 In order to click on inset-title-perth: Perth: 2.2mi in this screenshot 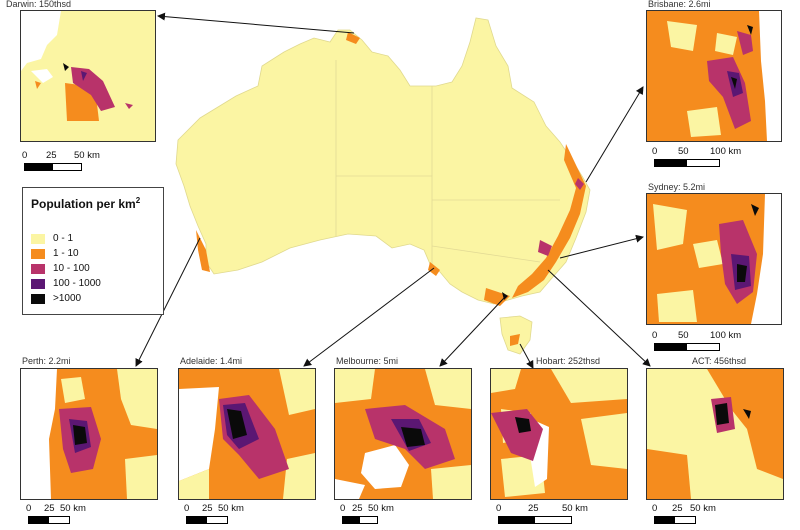, I will do `click(46, 361)`.